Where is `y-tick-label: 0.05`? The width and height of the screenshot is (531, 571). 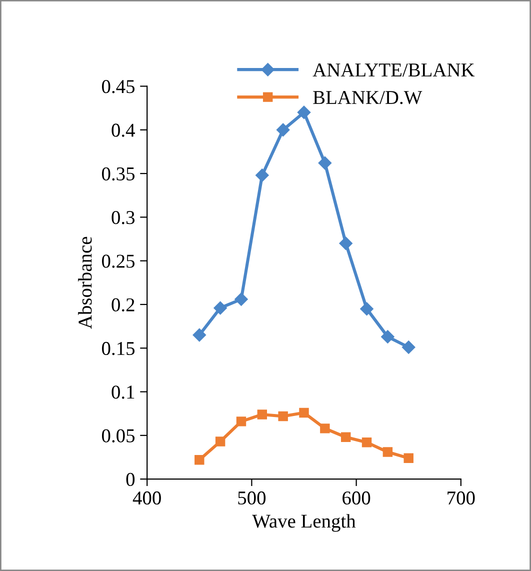 y-tick-label: 0.05 is located at coordinates (118, 435).